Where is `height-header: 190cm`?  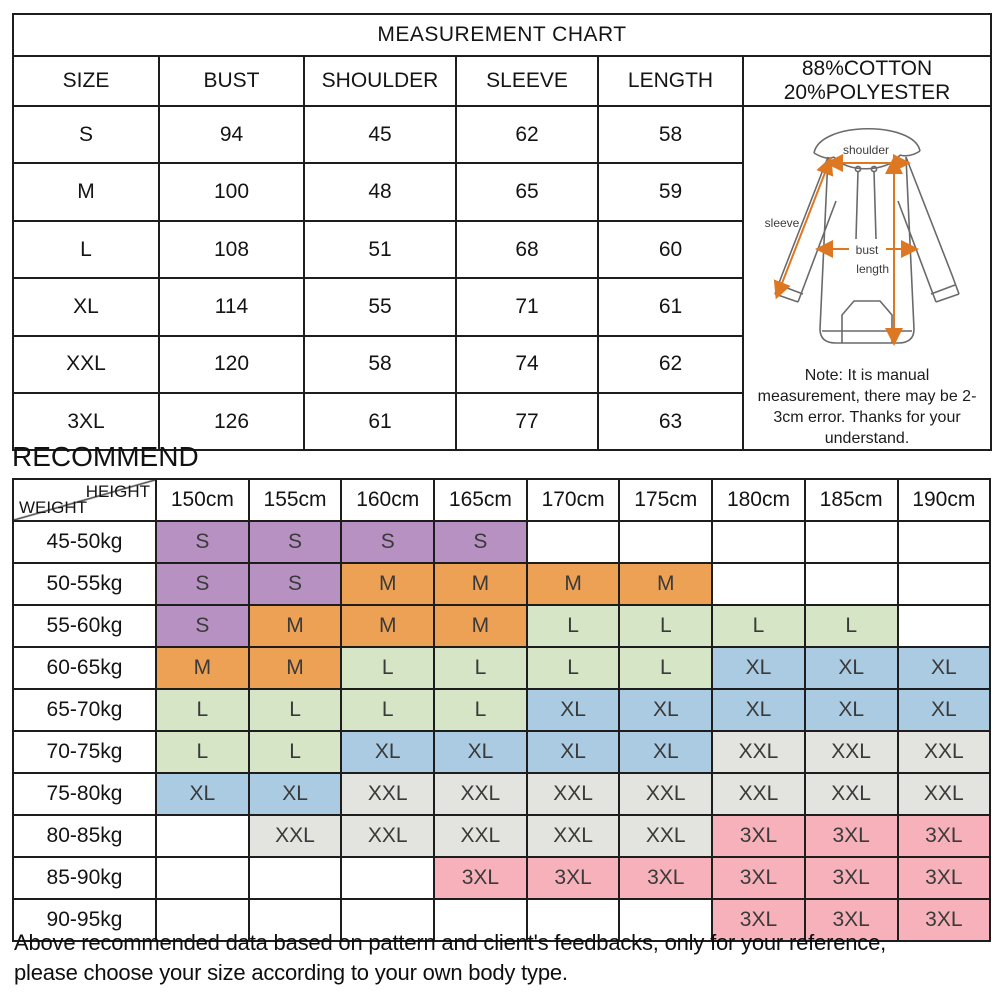
height-header: 190cm is located at coordinates (944, 500).